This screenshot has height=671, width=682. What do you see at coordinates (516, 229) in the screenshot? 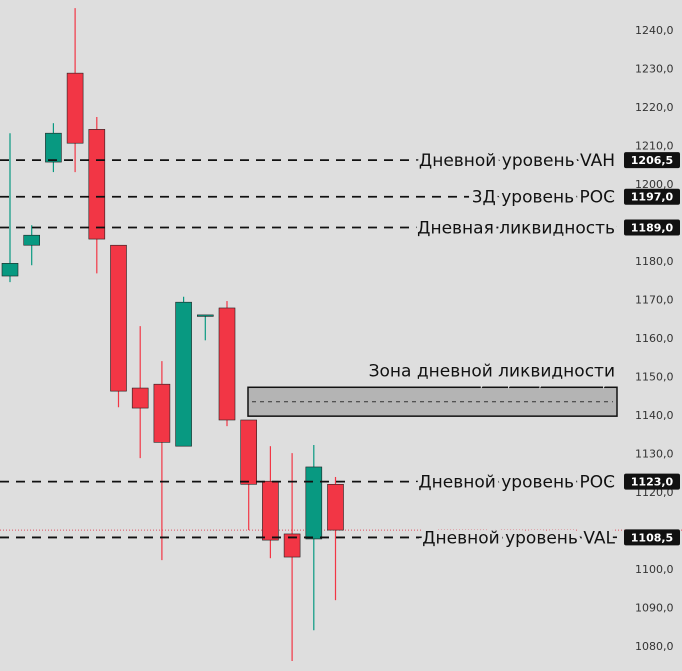
I see `level-label: Дневная ликвидность` at bounding box center [516, 229].